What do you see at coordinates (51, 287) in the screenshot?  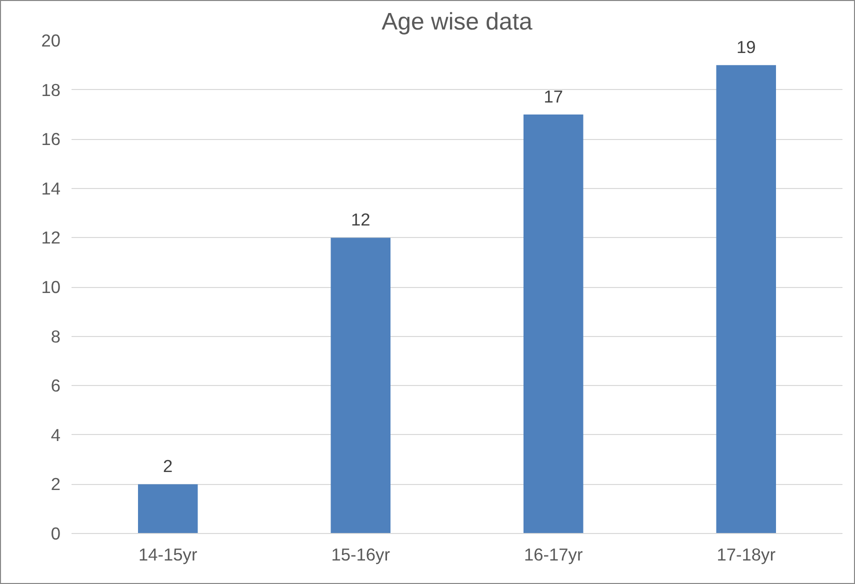 I see `y-tick-label: 10` at bounding box center [51, 287].